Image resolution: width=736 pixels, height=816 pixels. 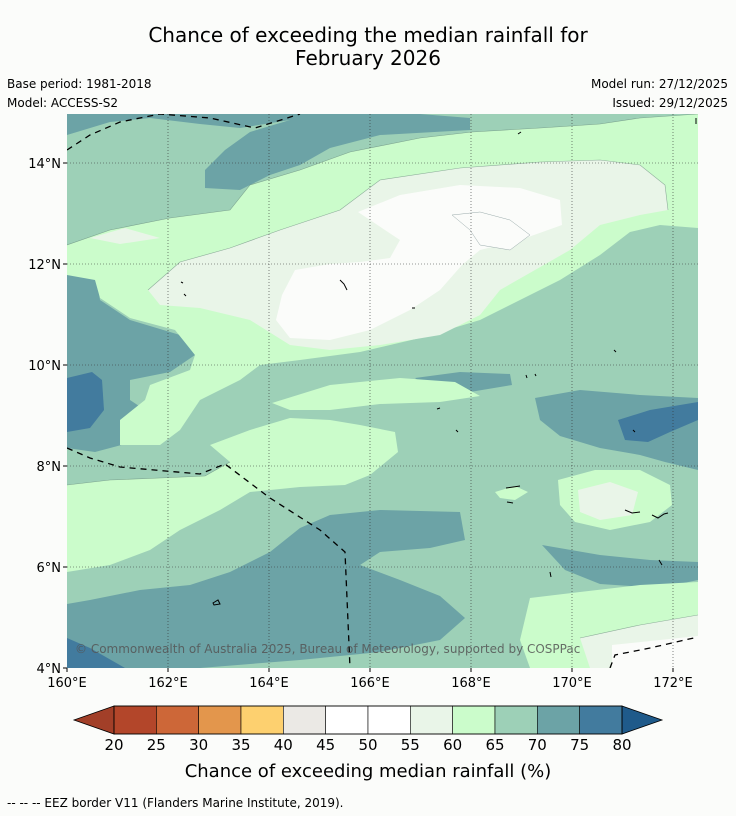 I want to click on colorbar-over-arrow, so click(x=642, y=720).